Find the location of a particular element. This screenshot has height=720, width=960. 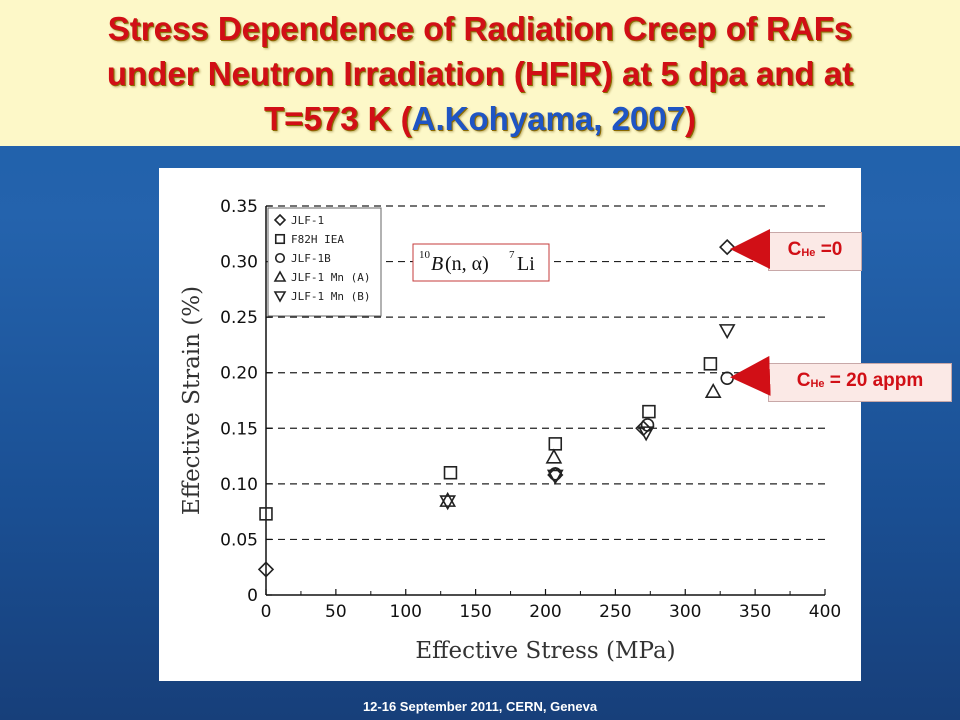

legend-label: JLF-1B is located at coordinates (311, 258).